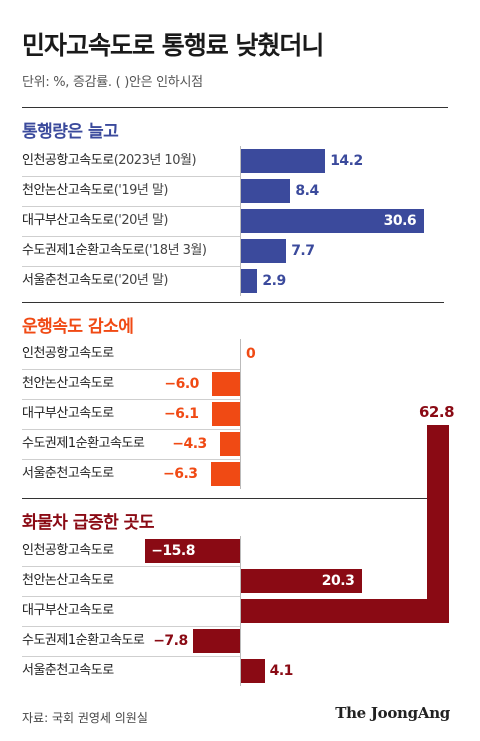  I want to click on data-label: 0, so click(251, 354).